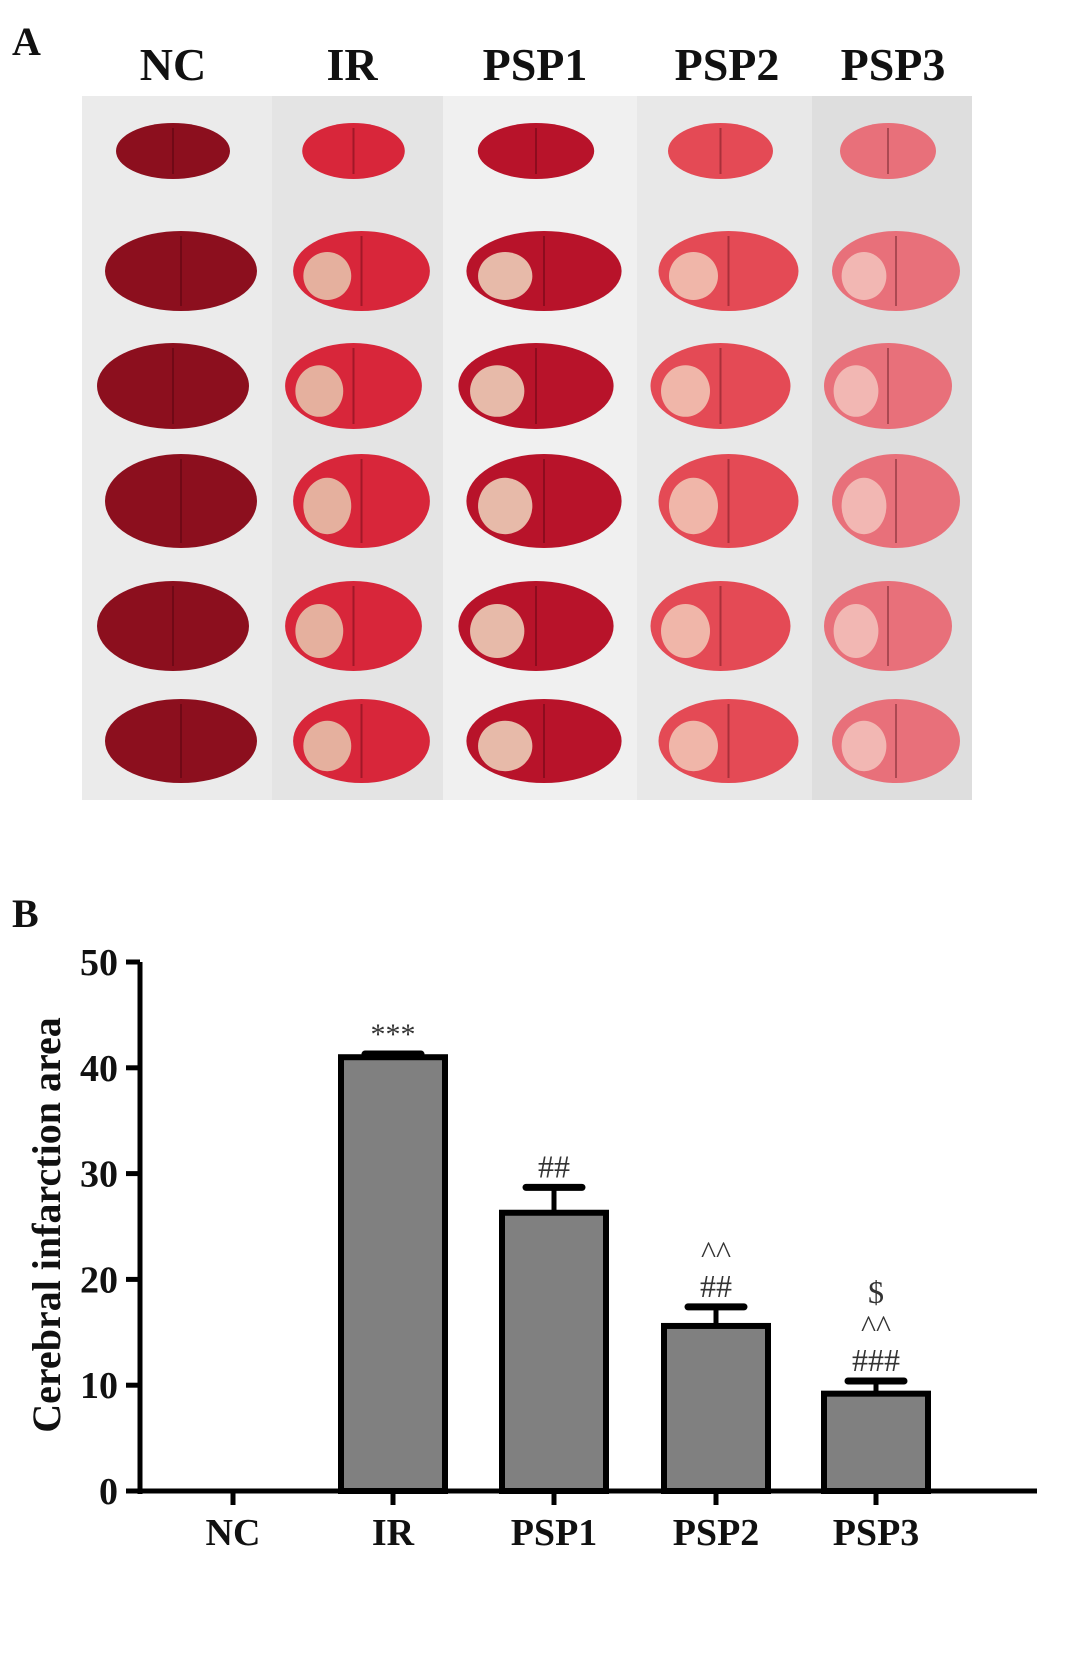 The height and width of the screenshot is (1678, 1065). Describe the element at coordinates (393, 1274) in the screenshot. I see `bar-ir` at that location.